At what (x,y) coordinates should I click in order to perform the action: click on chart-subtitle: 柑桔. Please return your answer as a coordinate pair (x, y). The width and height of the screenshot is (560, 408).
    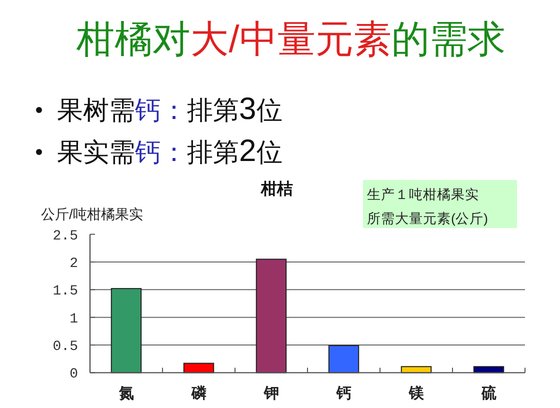
    Looking at the image, I should click on (276, 189).